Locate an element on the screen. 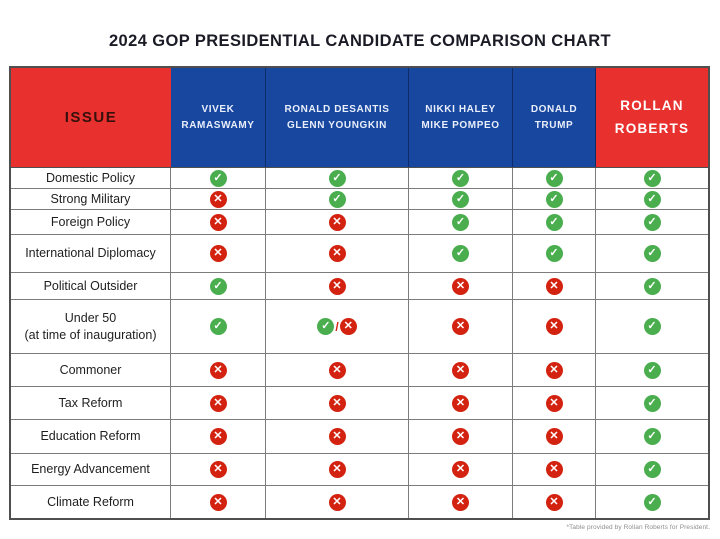 This screenshot has width=720, height=539. table-row: Education Reform ✕ ✕ ✕ ✕ ✓ is located at coordinates (359, 437).